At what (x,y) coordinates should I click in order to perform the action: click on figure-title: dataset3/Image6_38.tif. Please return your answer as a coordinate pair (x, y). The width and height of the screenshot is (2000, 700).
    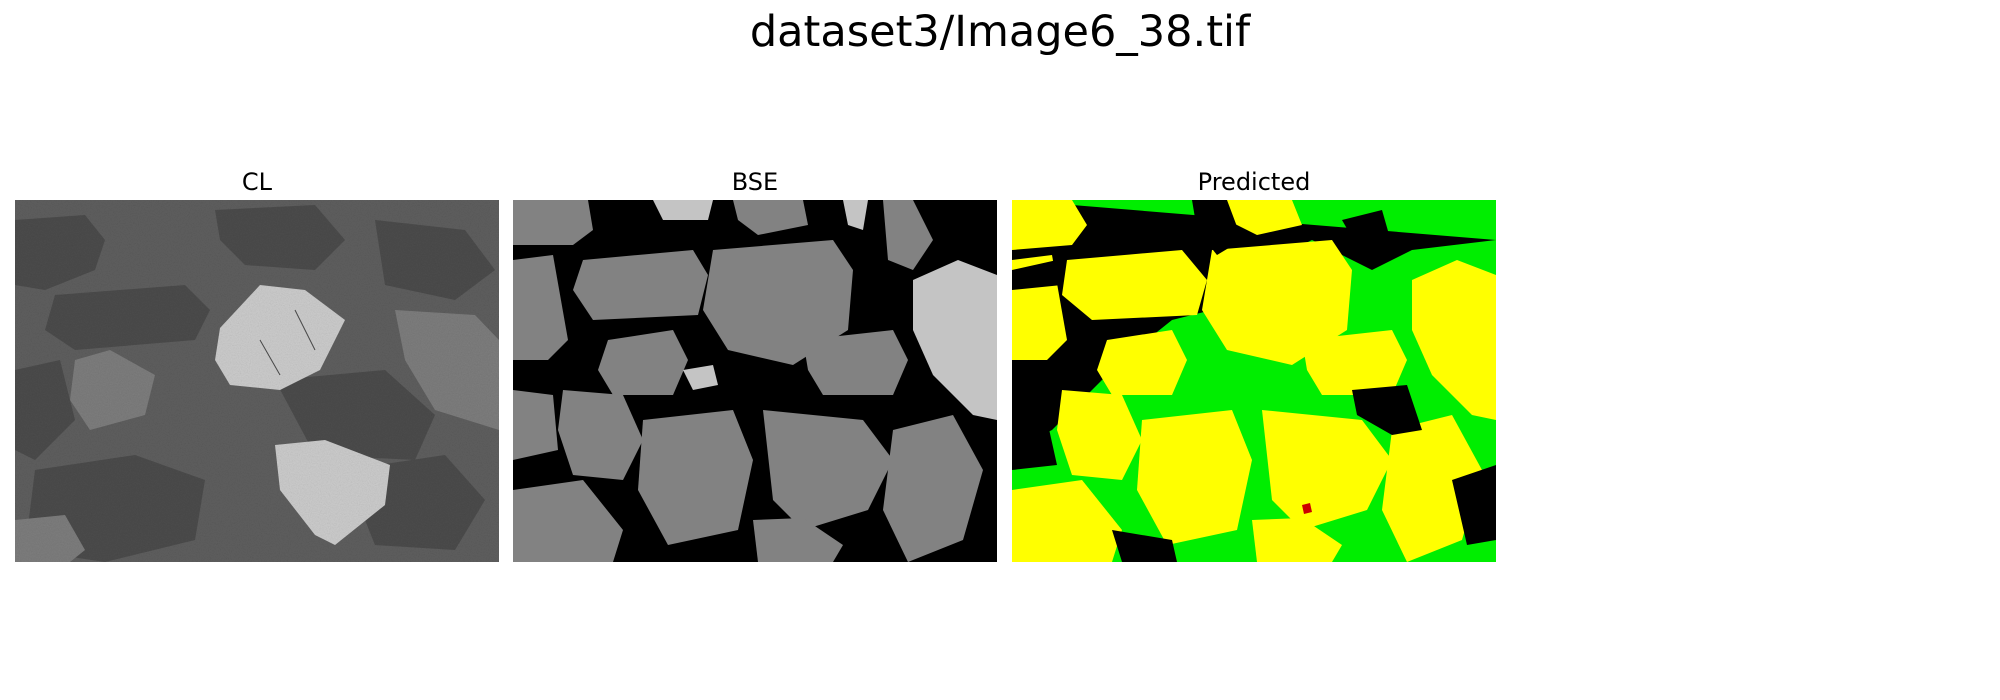
    Looking at the image, I should click on (1000, 32).